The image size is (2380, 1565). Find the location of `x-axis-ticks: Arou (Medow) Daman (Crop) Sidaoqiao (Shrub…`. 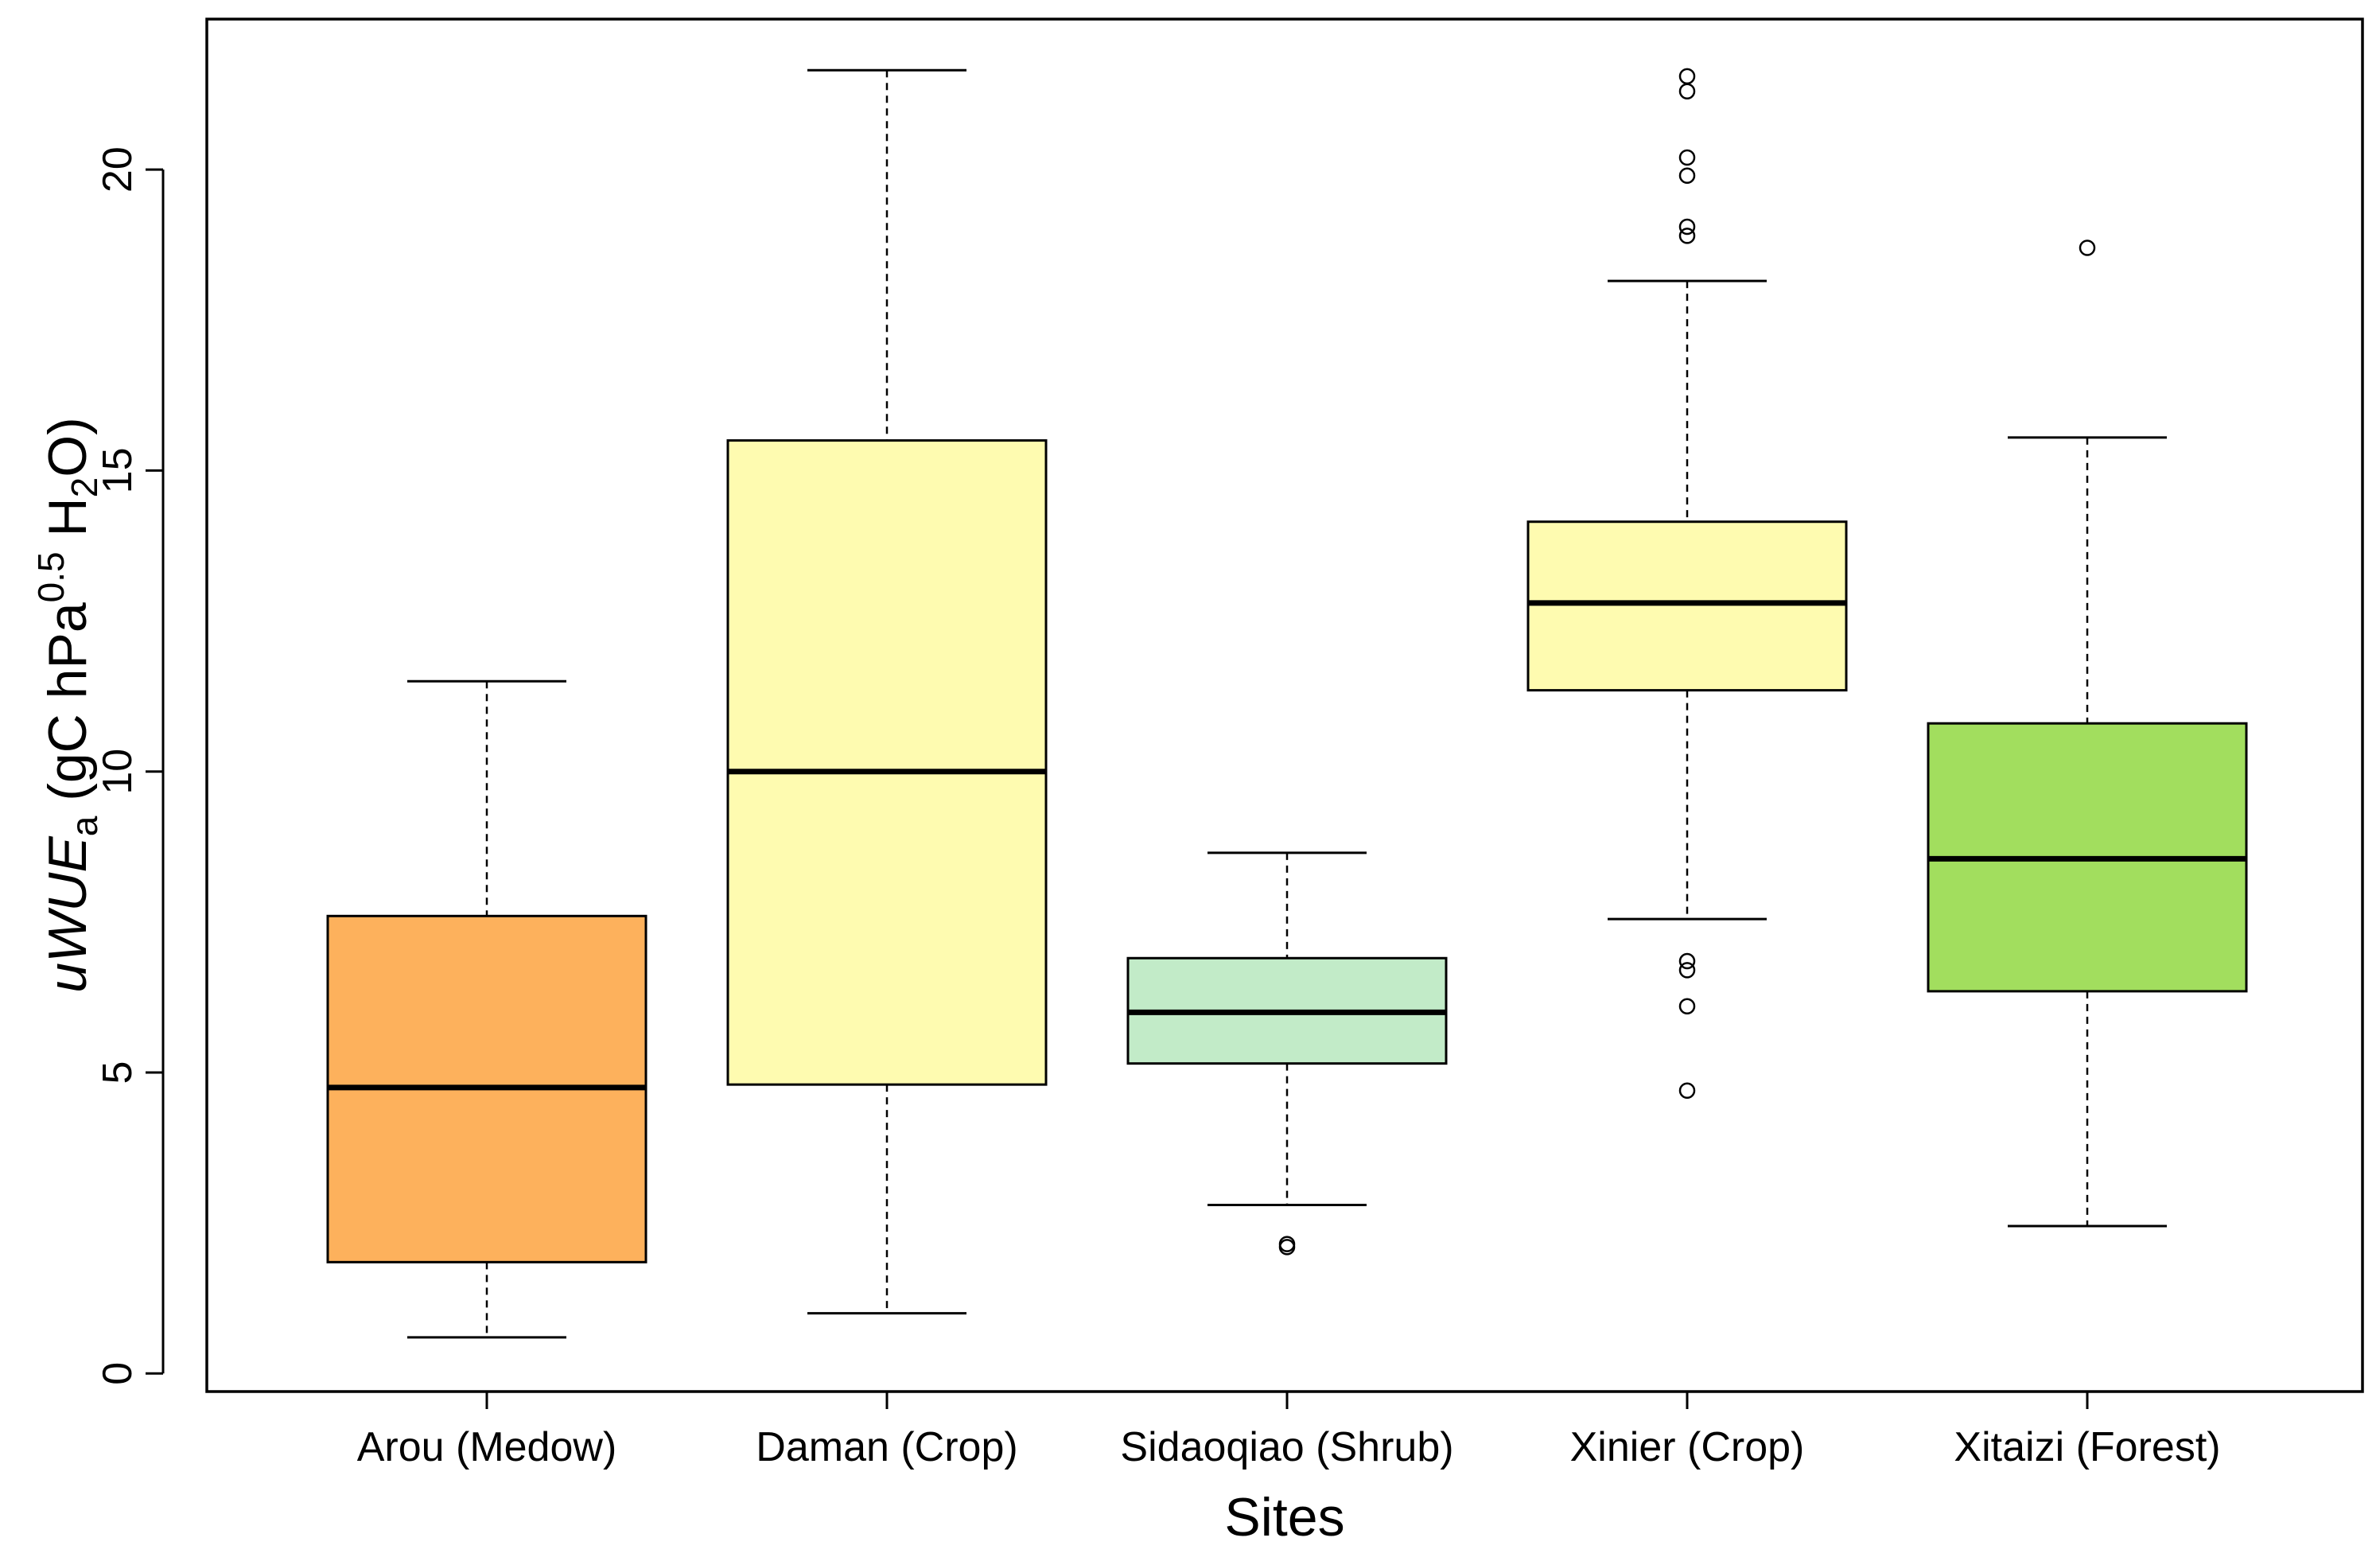

x-axis-ticks: Arou (Medow) Daman (Crop) Sidaoqiao (Shrub… is located at coordinates (1289, 1431).